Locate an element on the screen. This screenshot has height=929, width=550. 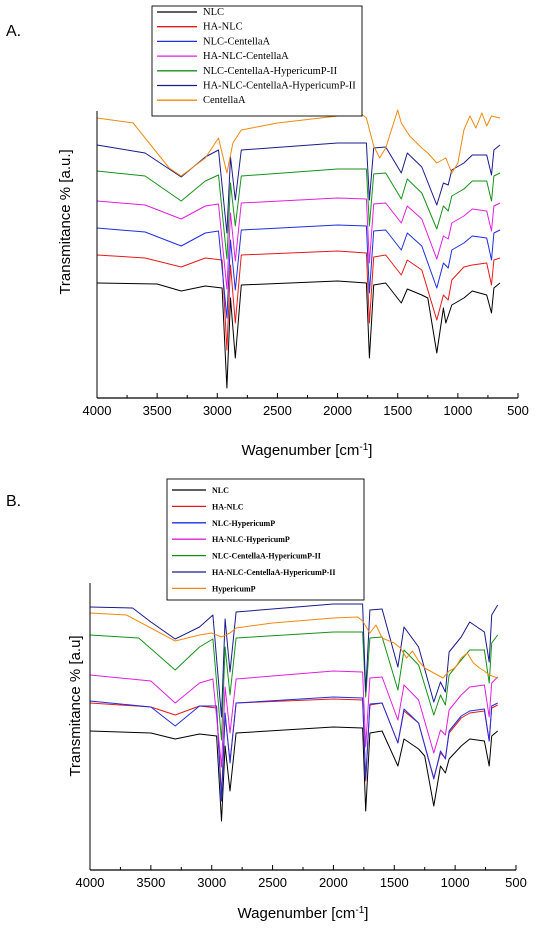
panel-a-legend-label: NLC is located at coordinates (213, 12).